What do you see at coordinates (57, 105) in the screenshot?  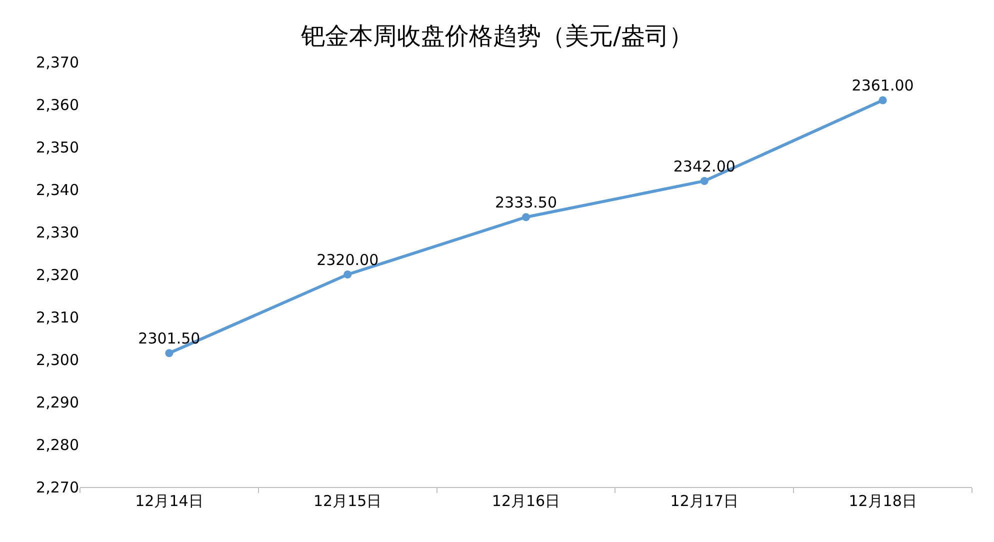 I see `y-tick-label: 2,360` at bounding box center [57, 105].